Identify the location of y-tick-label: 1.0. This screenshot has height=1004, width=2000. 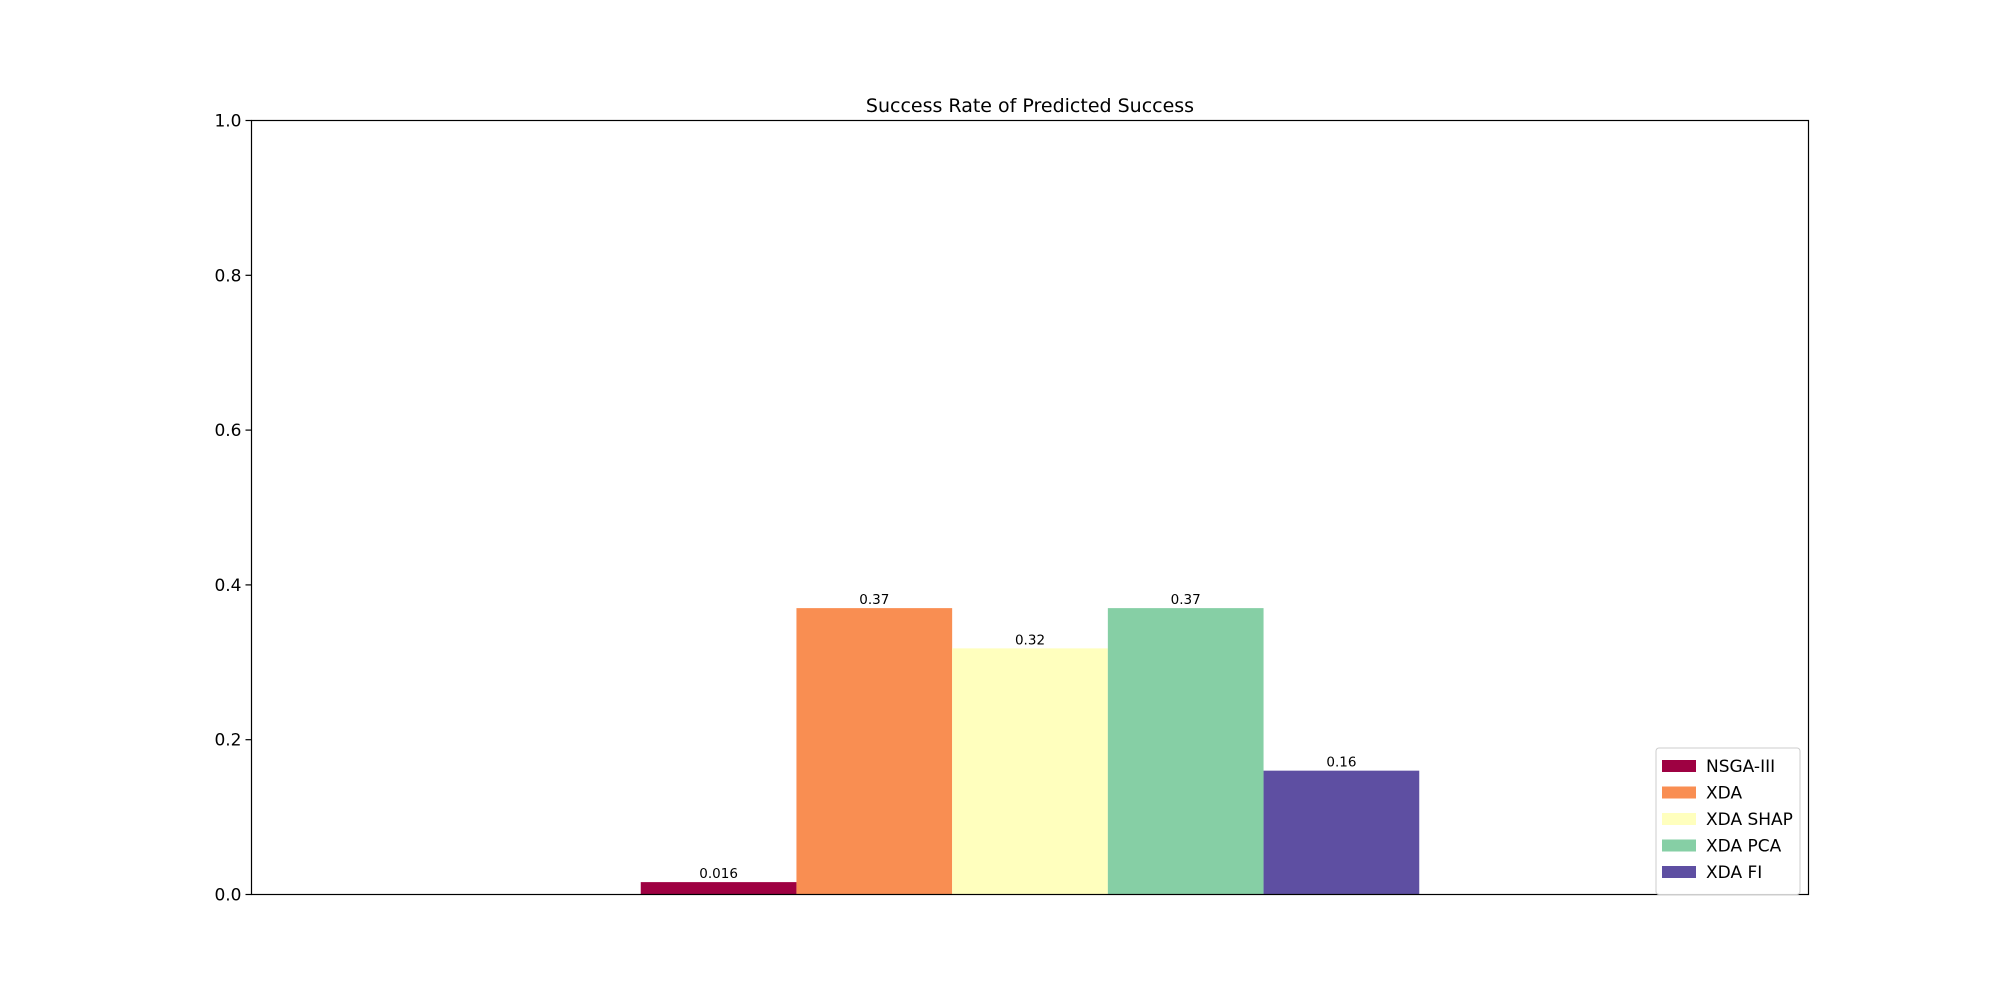
(227, 122).